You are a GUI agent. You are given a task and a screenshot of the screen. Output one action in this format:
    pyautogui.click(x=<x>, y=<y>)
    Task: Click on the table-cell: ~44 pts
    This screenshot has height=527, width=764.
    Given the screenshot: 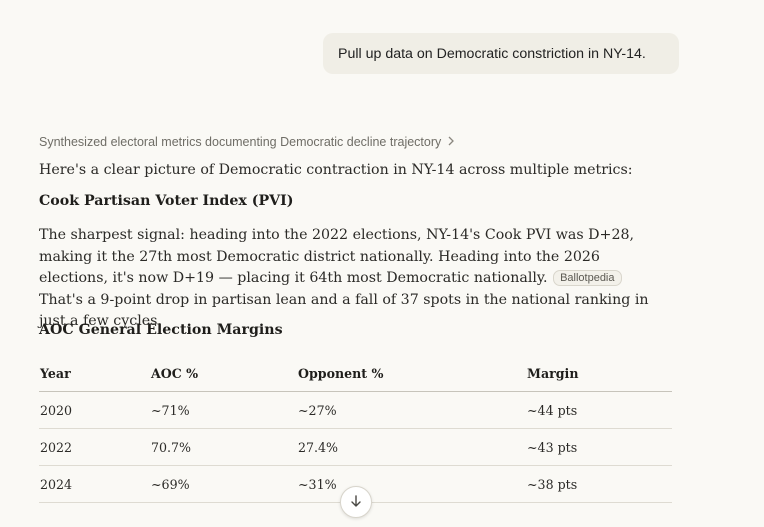 What is the action you would take?
    pyautogui.click(x=599, y=410)
    